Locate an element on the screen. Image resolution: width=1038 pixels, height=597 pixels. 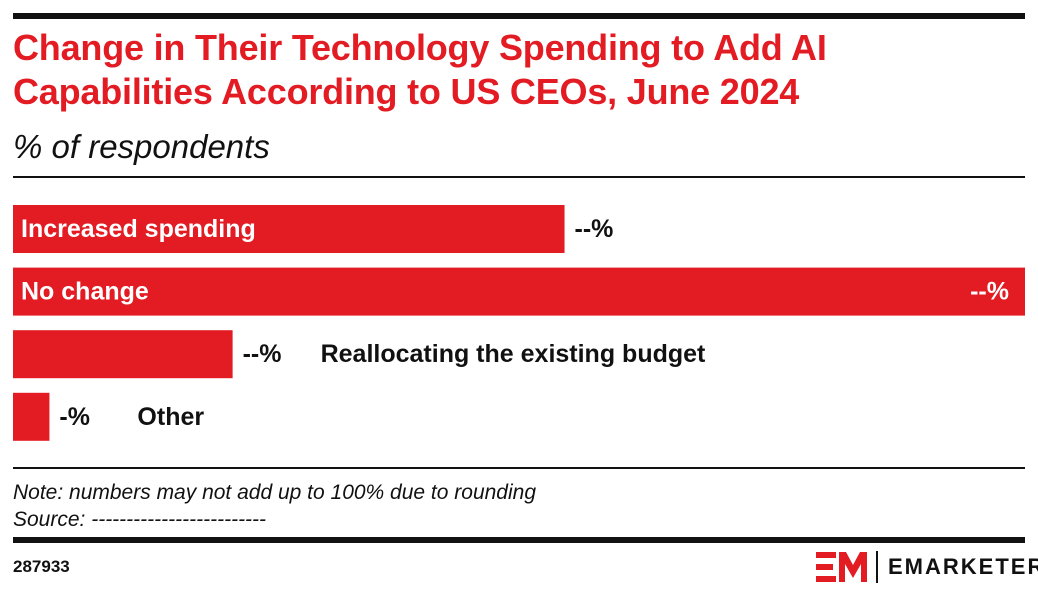
value-label-1: --% is located at coordinates (989, 292).